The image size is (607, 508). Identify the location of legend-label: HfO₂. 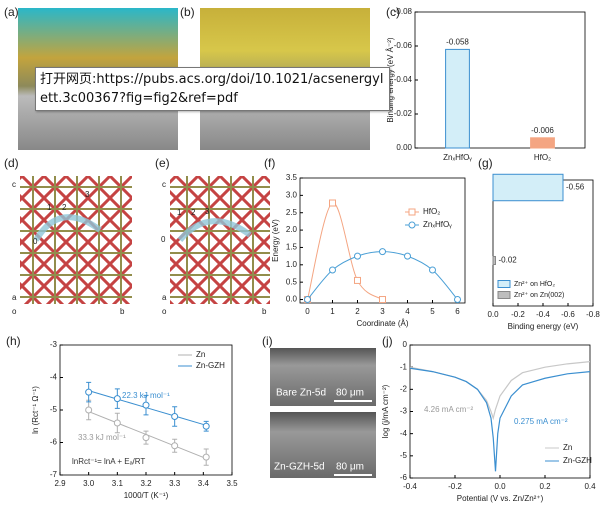
(431, 211).